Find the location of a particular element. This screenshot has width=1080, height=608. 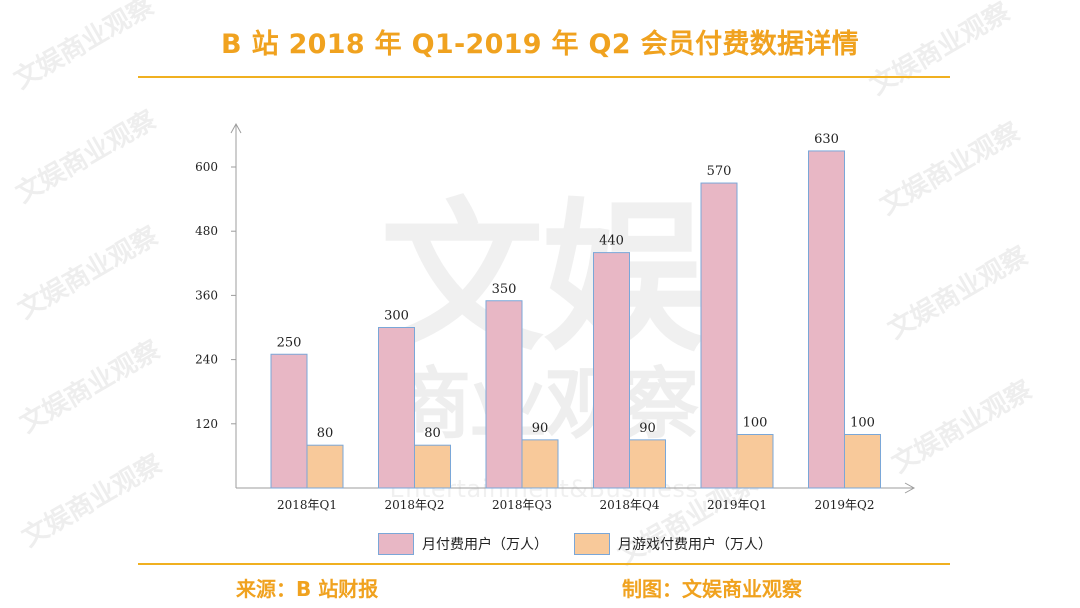

y-tick-label: 480 is located at coordinates (206, 231).